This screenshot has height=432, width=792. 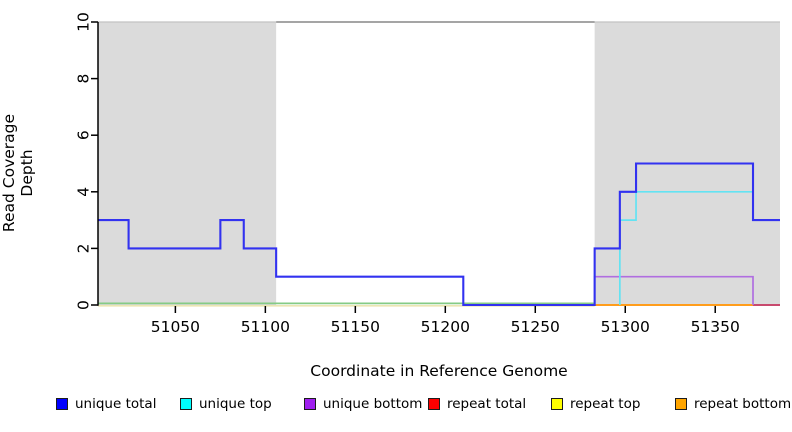 What do you see at coordinates (84, 22) in the screenshot?
I see `y-tick-label: 10` at bounding box center [84, 22].